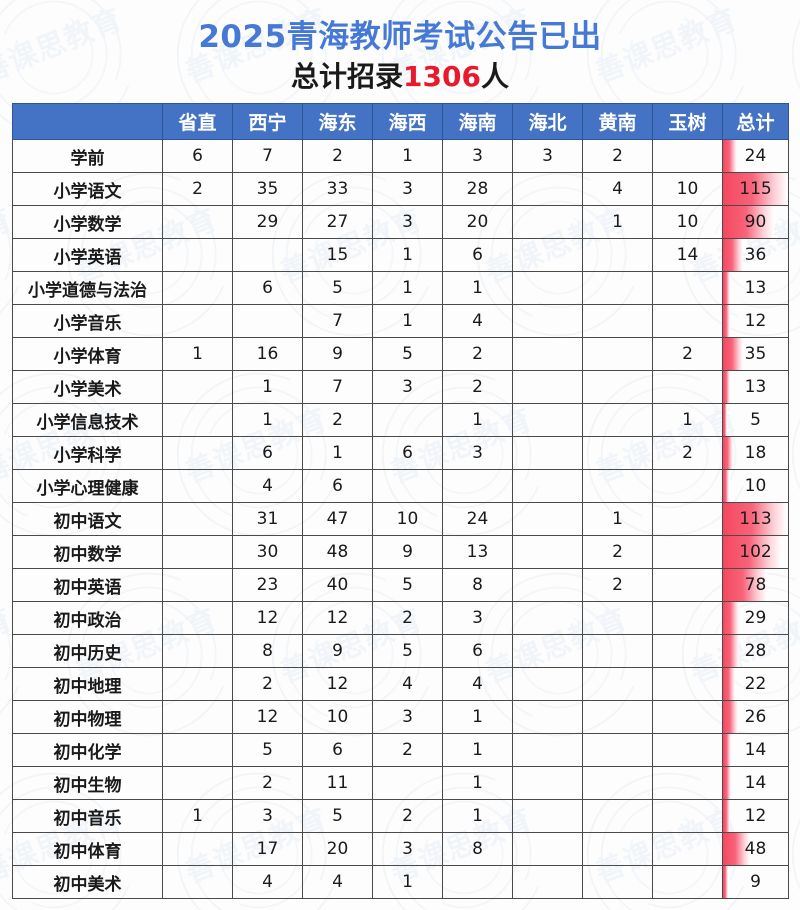 Image resolution: width=800 pixels, height=910 pixels. Describe the element at coordinates (400, 189) in the screenshot. I see `table-row: 小学语文 2 35 33 3 28 4 10 115` at that location.